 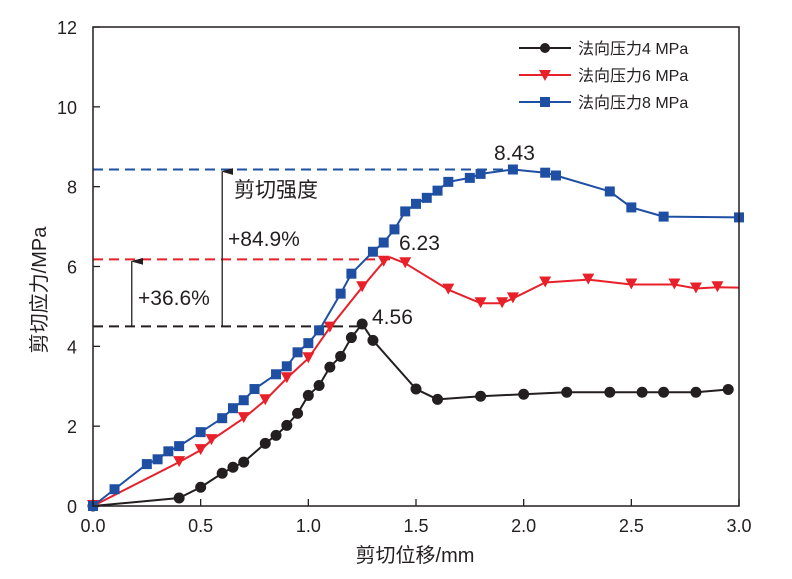 What do you see at coordinates (392, 317) in the screenshot?
I see `peak-label-4mpa: 4.56` at bounding box center [392, 317].